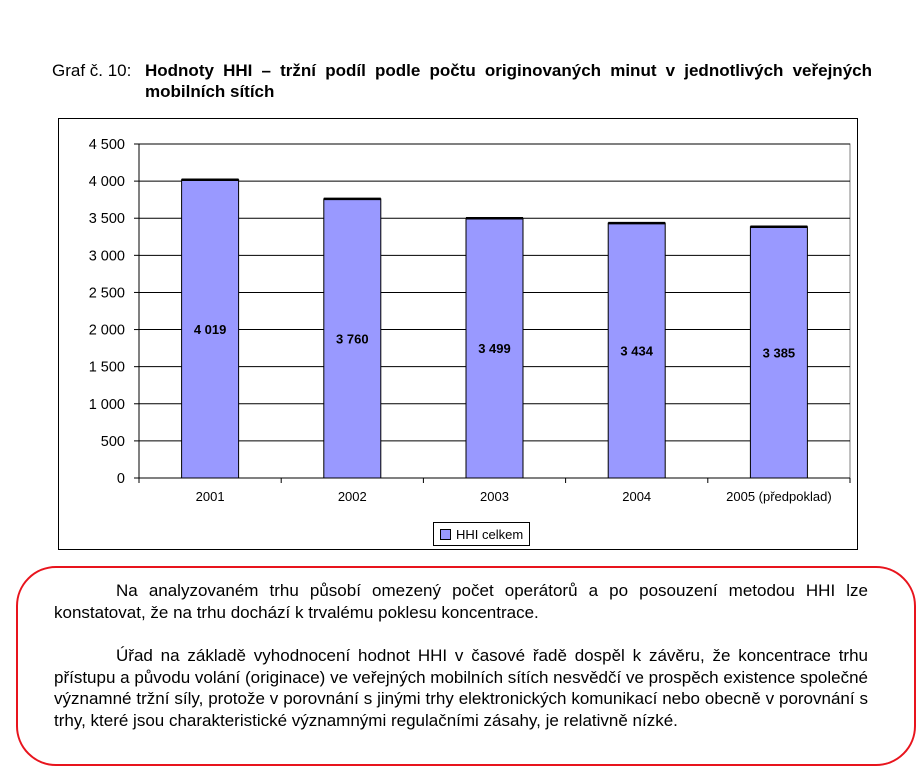 The height and width of the screenshot is (768, 920). Describe the element at coordinates (445, 534) in the screenshot. I see `legend-swatch` at that location.